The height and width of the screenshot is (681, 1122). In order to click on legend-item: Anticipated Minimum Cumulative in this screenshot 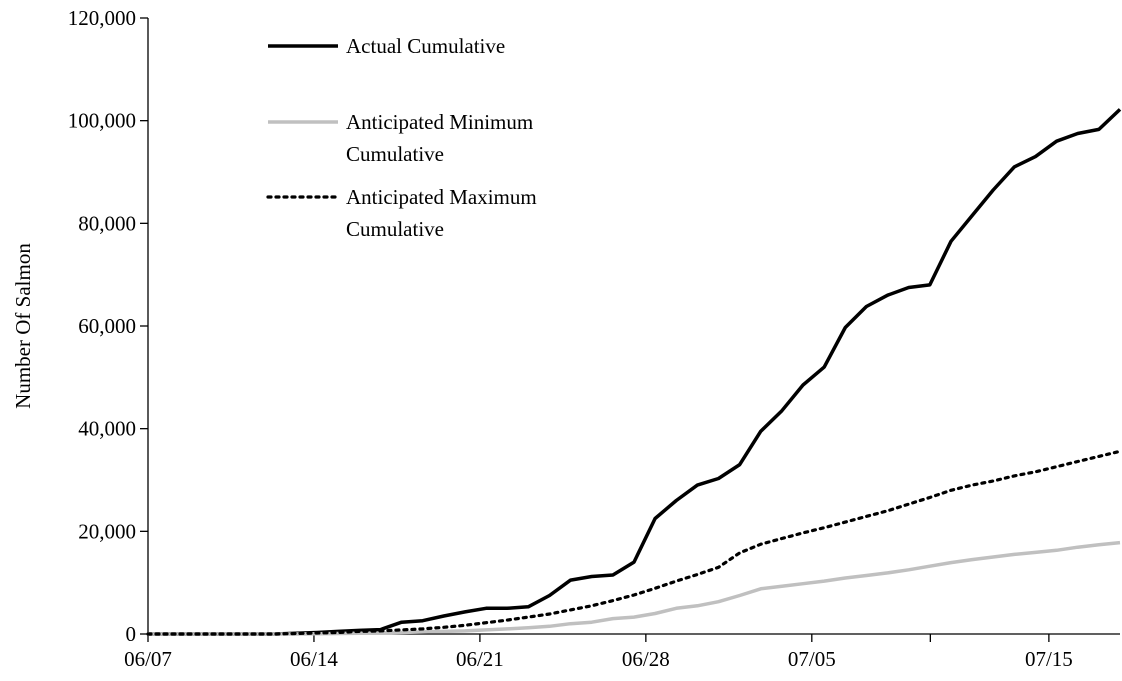, I will do `click(400, 138)`.